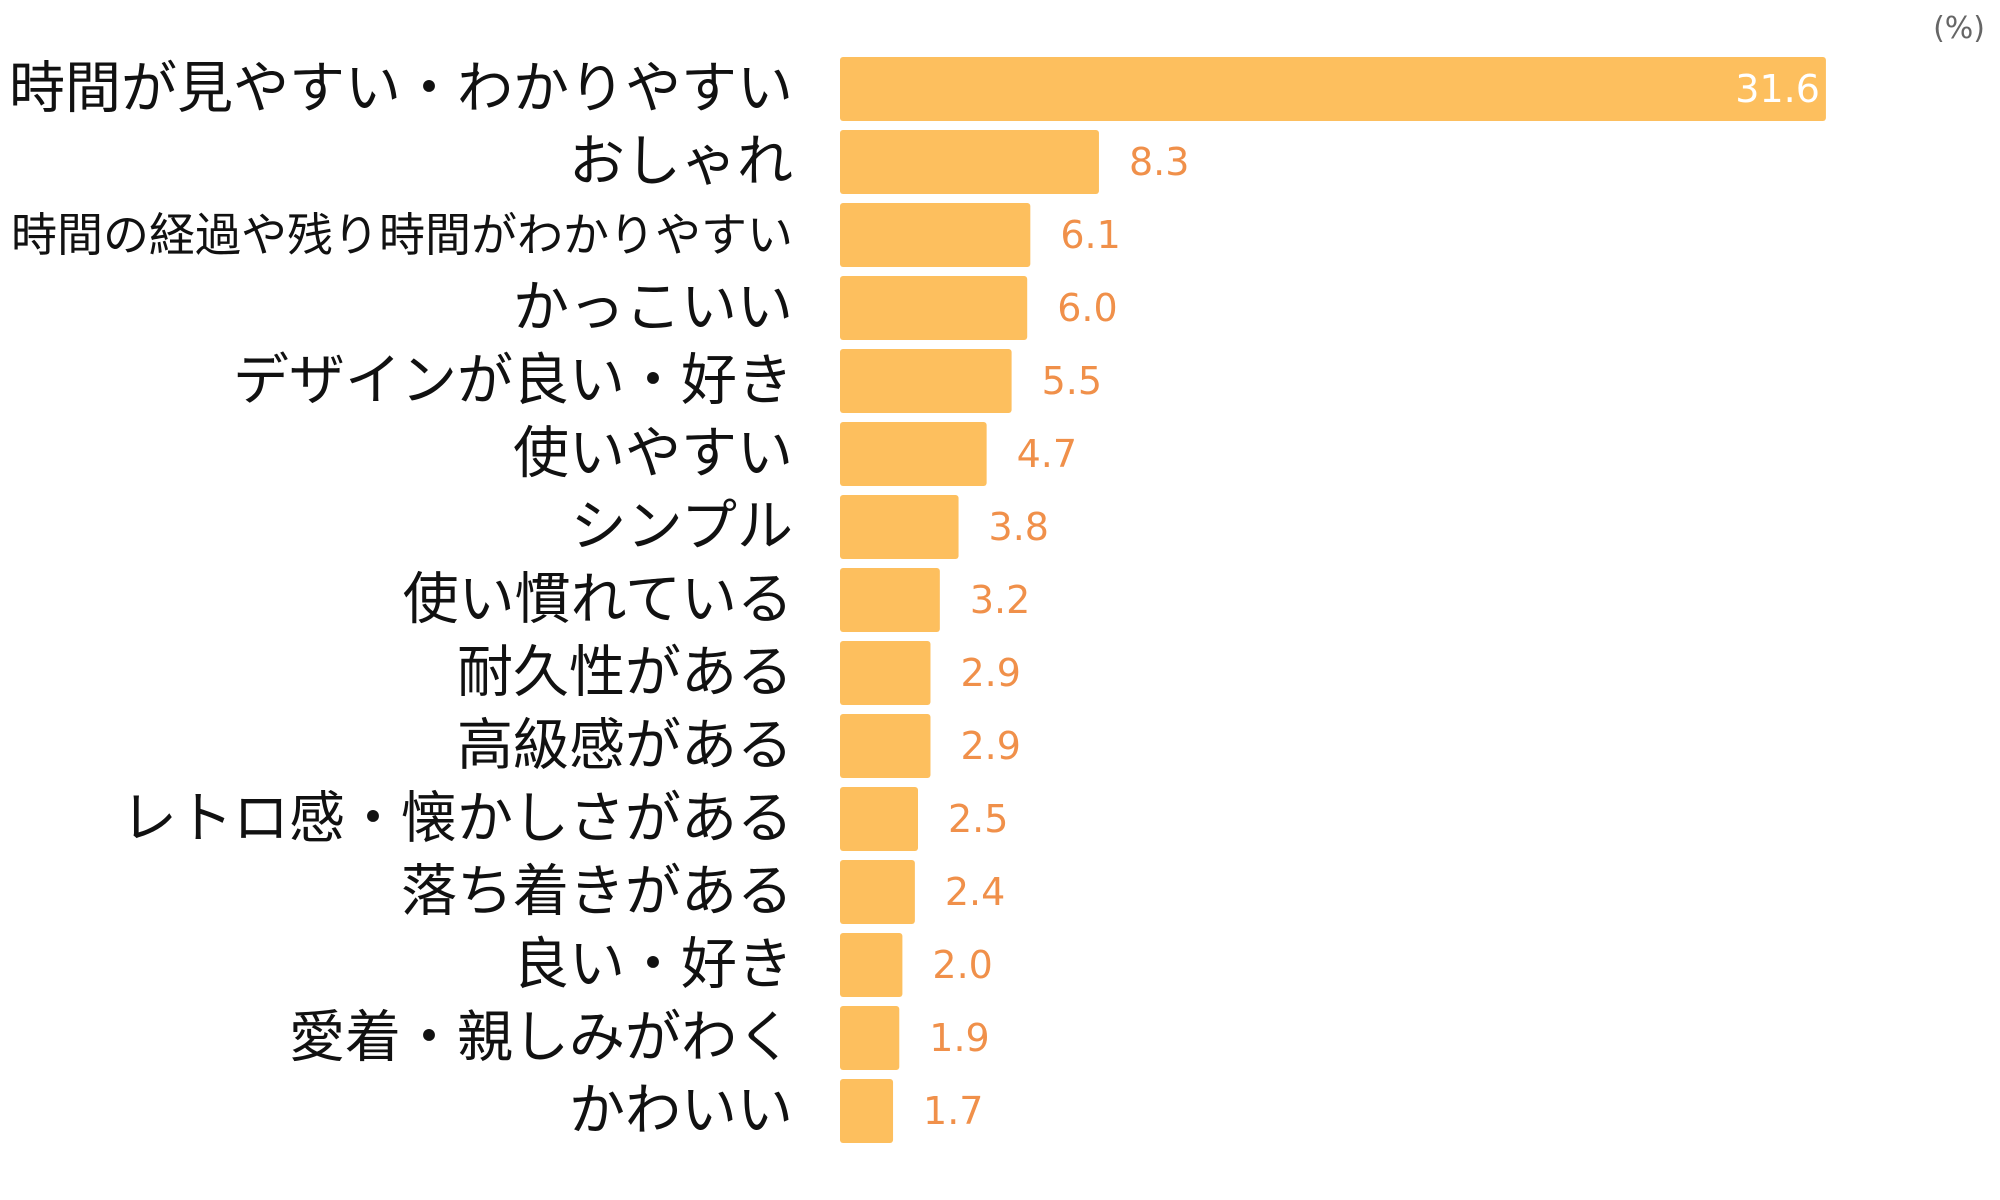  I want to click on category-label: シンプル, so click(682, 527).